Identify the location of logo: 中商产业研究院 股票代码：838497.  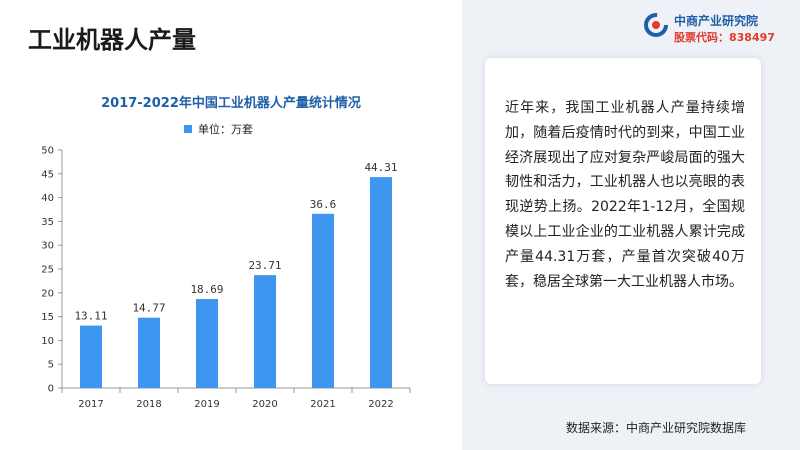
(719, 28).